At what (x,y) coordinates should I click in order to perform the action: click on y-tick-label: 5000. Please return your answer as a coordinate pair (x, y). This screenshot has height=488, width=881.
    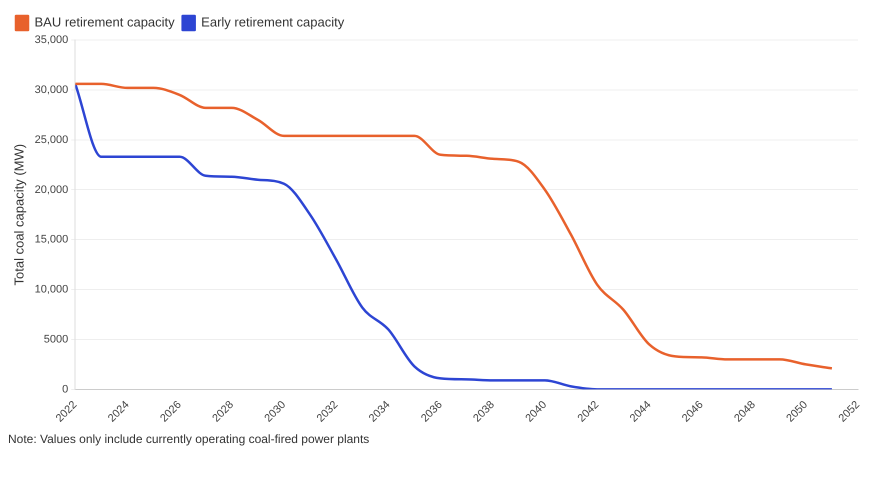
    Looking at the image, I should click on (56, 339).